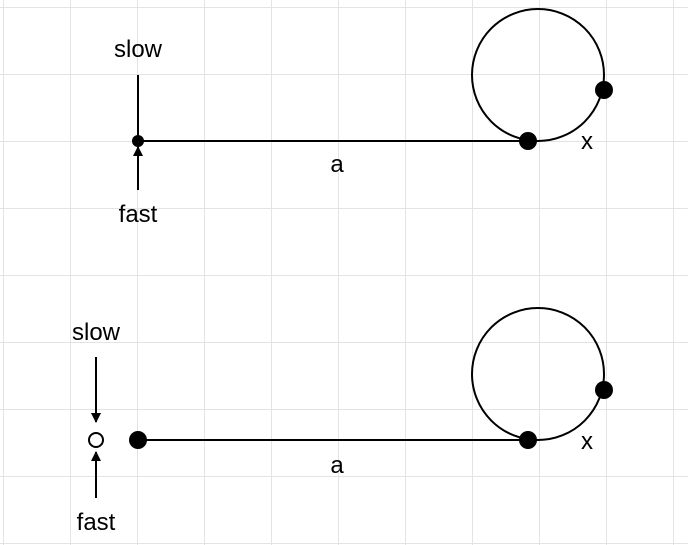 This screenshot has height=545, width=688. What do you see at coordinates (138, 440) in the screenshot?
I see `segment-start-node` at bounding box center [138, 440].